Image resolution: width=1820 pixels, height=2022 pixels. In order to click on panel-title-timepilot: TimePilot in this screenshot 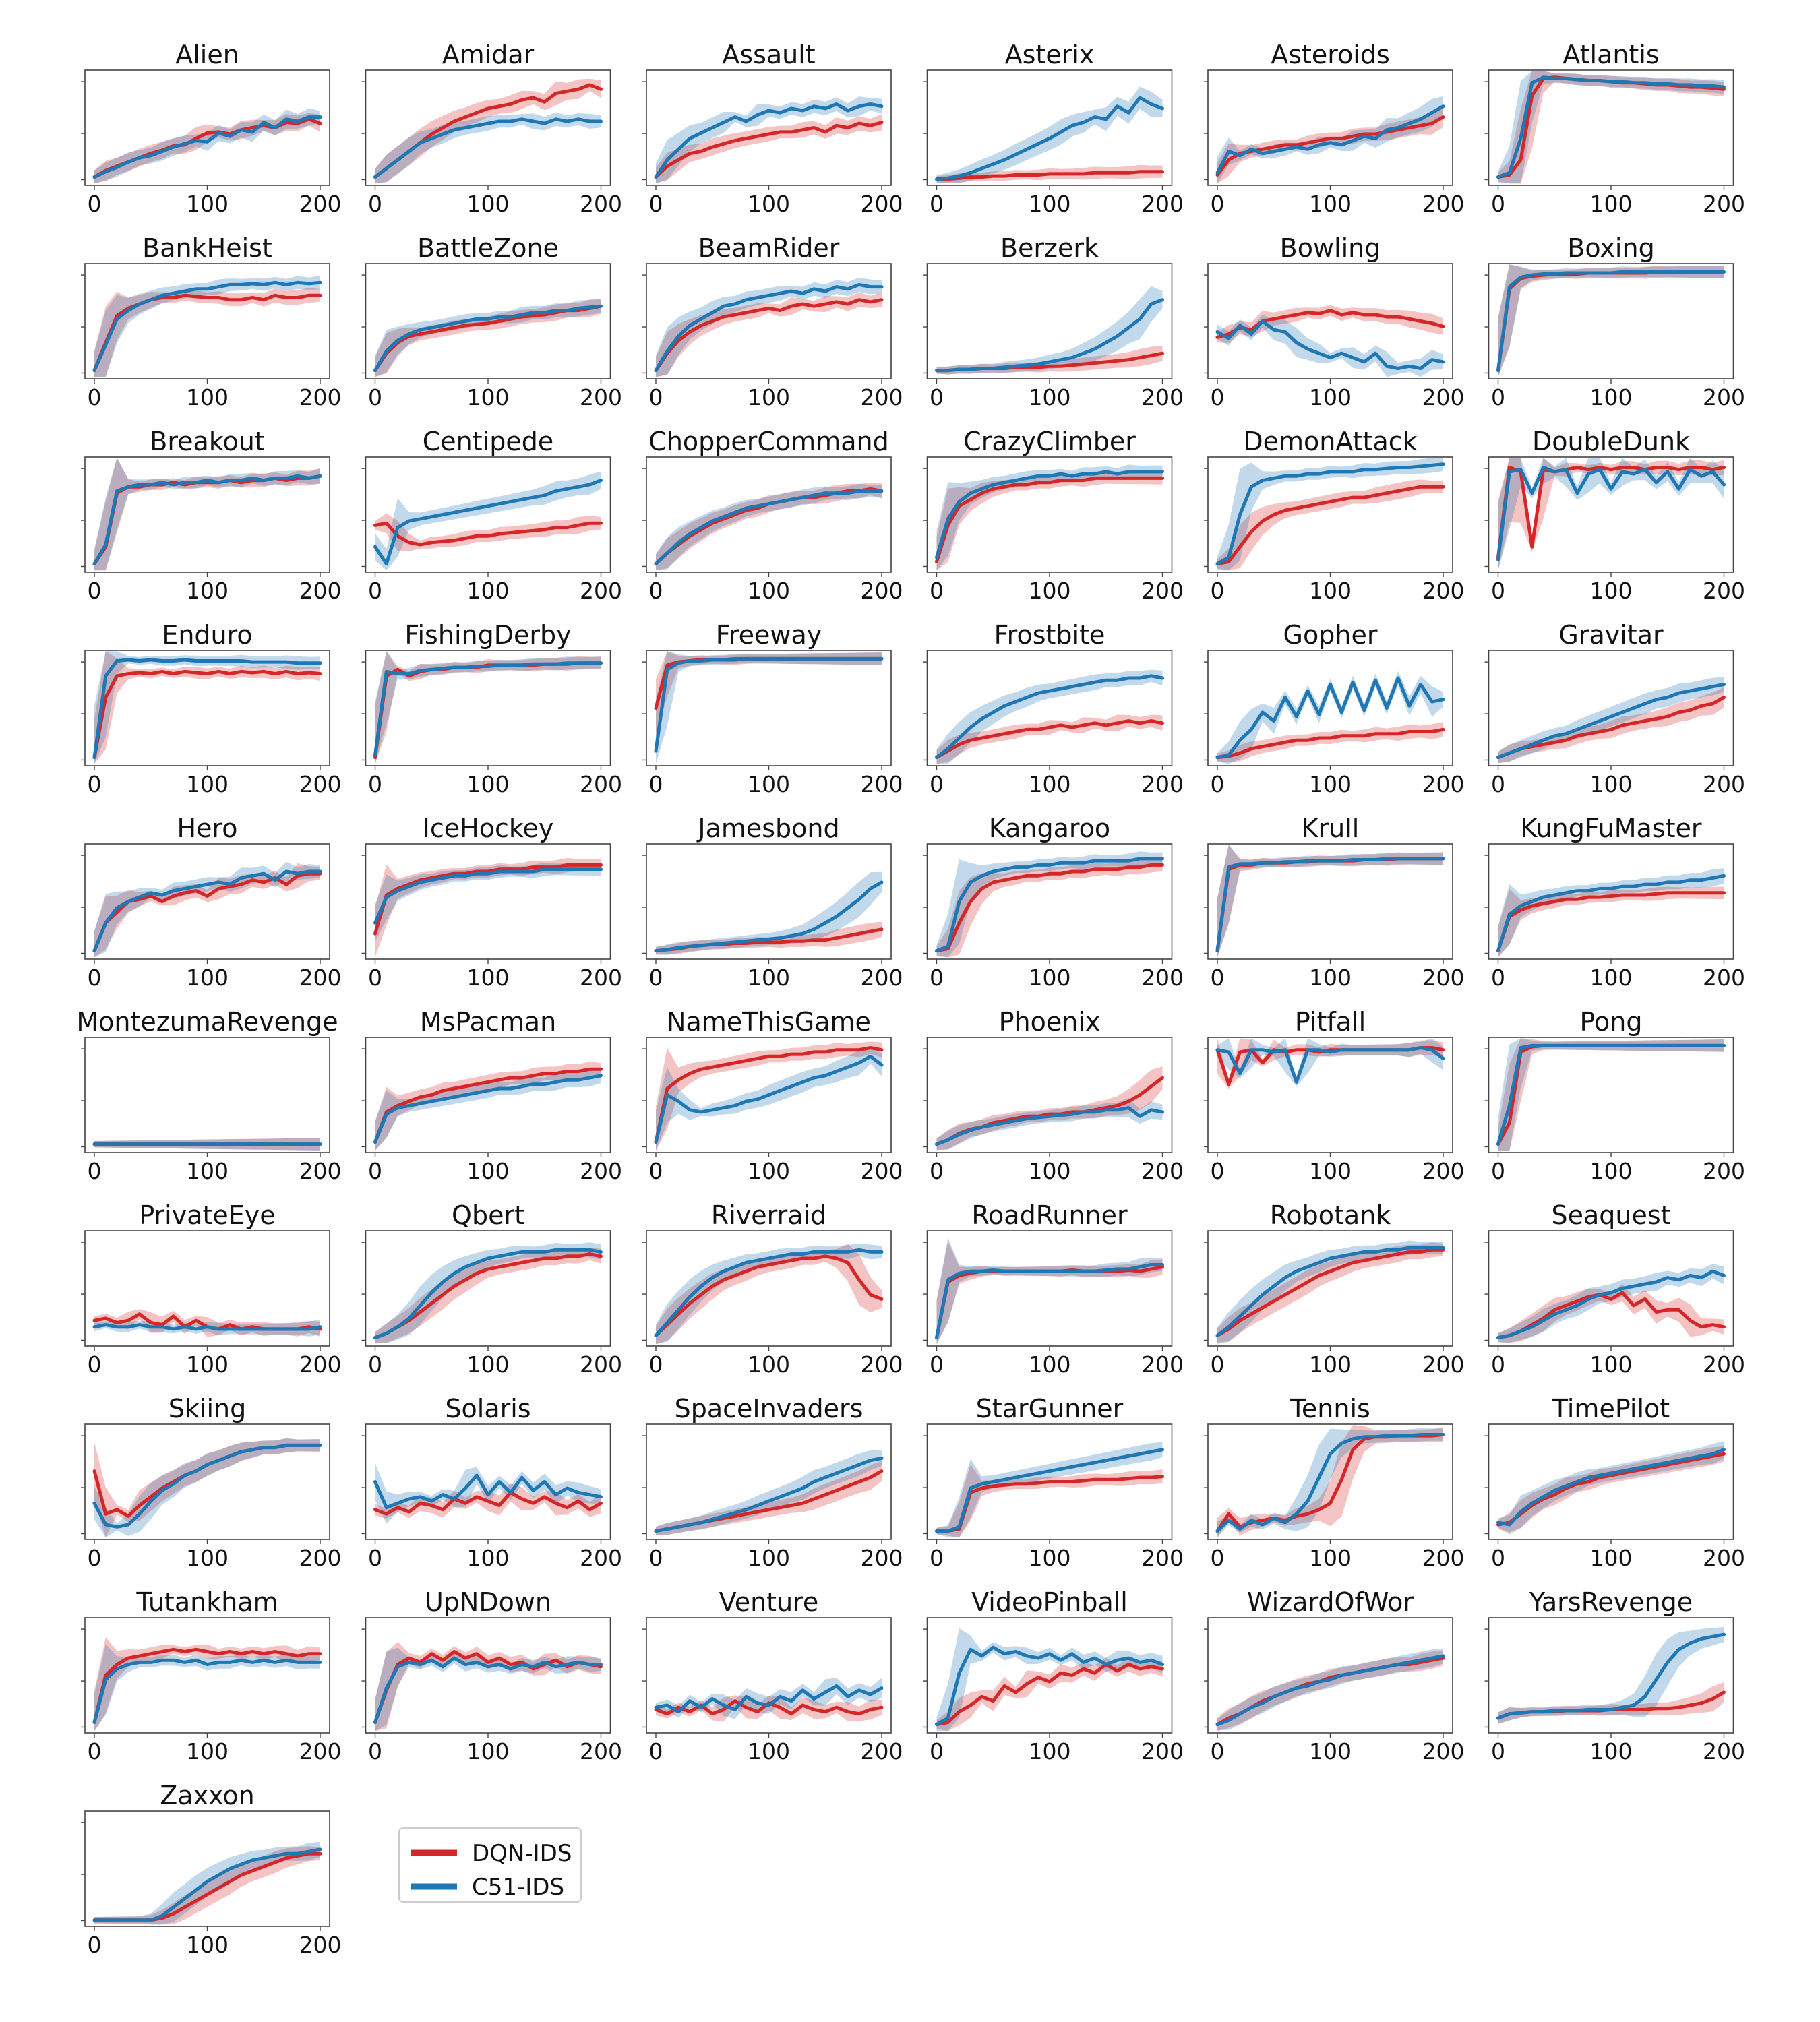, I will do `click(1611, 1409)`.